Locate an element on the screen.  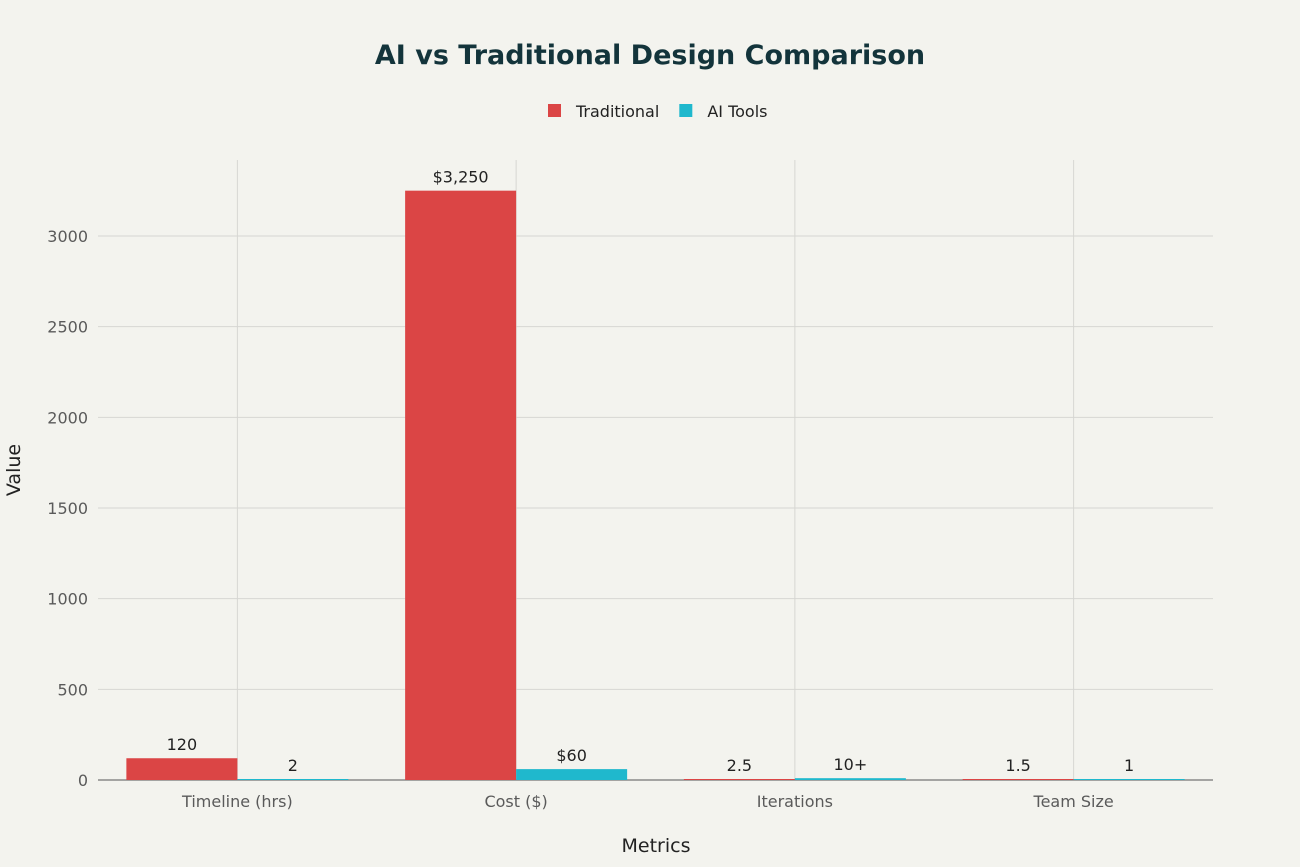
x-tick-label: Iterations is located at coordinates (795, 801).